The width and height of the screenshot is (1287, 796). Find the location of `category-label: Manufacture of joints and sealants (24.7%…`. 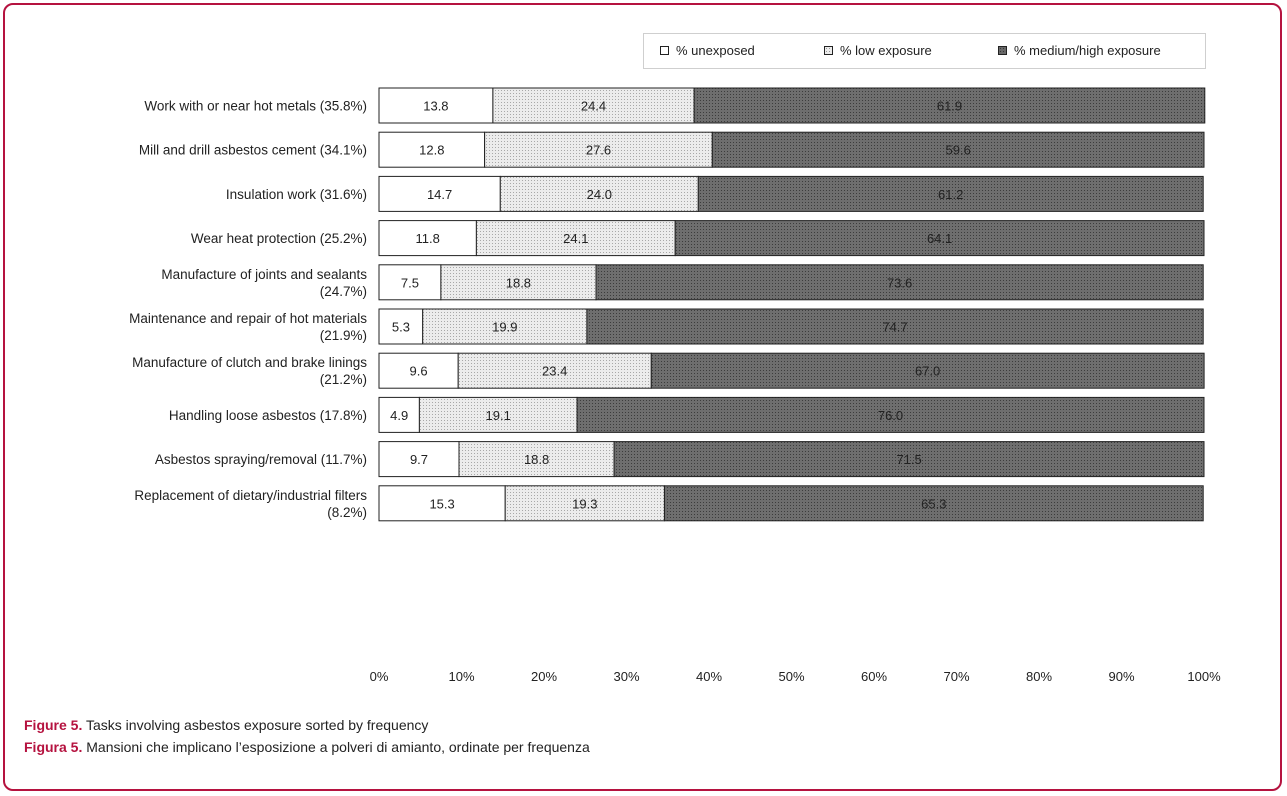

category-label: Manufacture of joints and sealants (24.7%… is located at coordinates (264, 283).